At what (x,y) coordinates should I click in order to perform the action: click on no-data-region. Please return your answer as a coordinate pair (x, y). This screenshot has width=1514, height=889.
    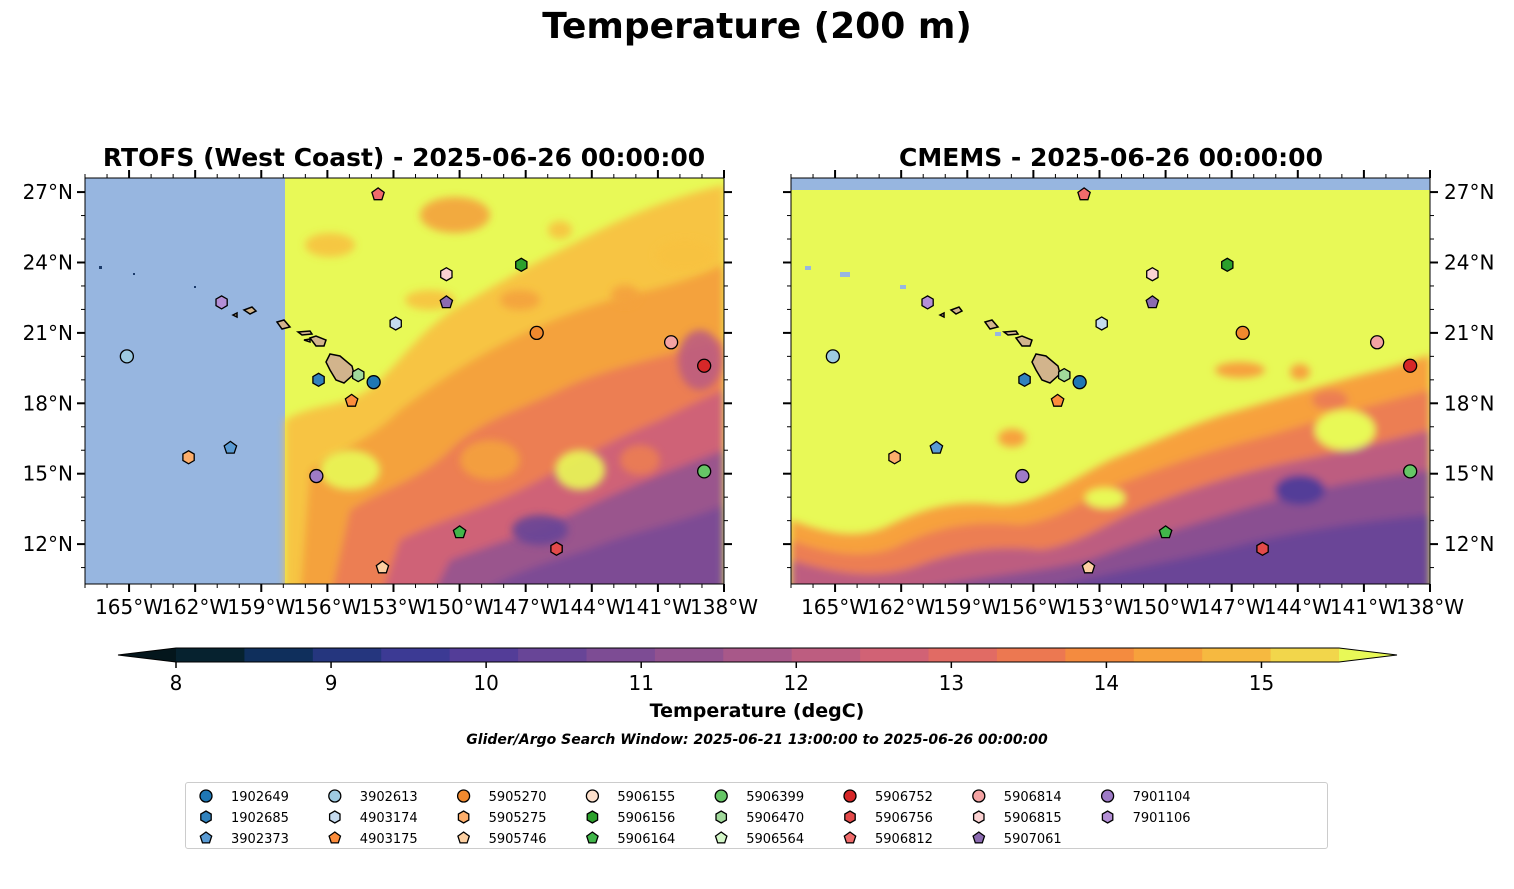
    Looking at the image, I should click on (1110, 184).